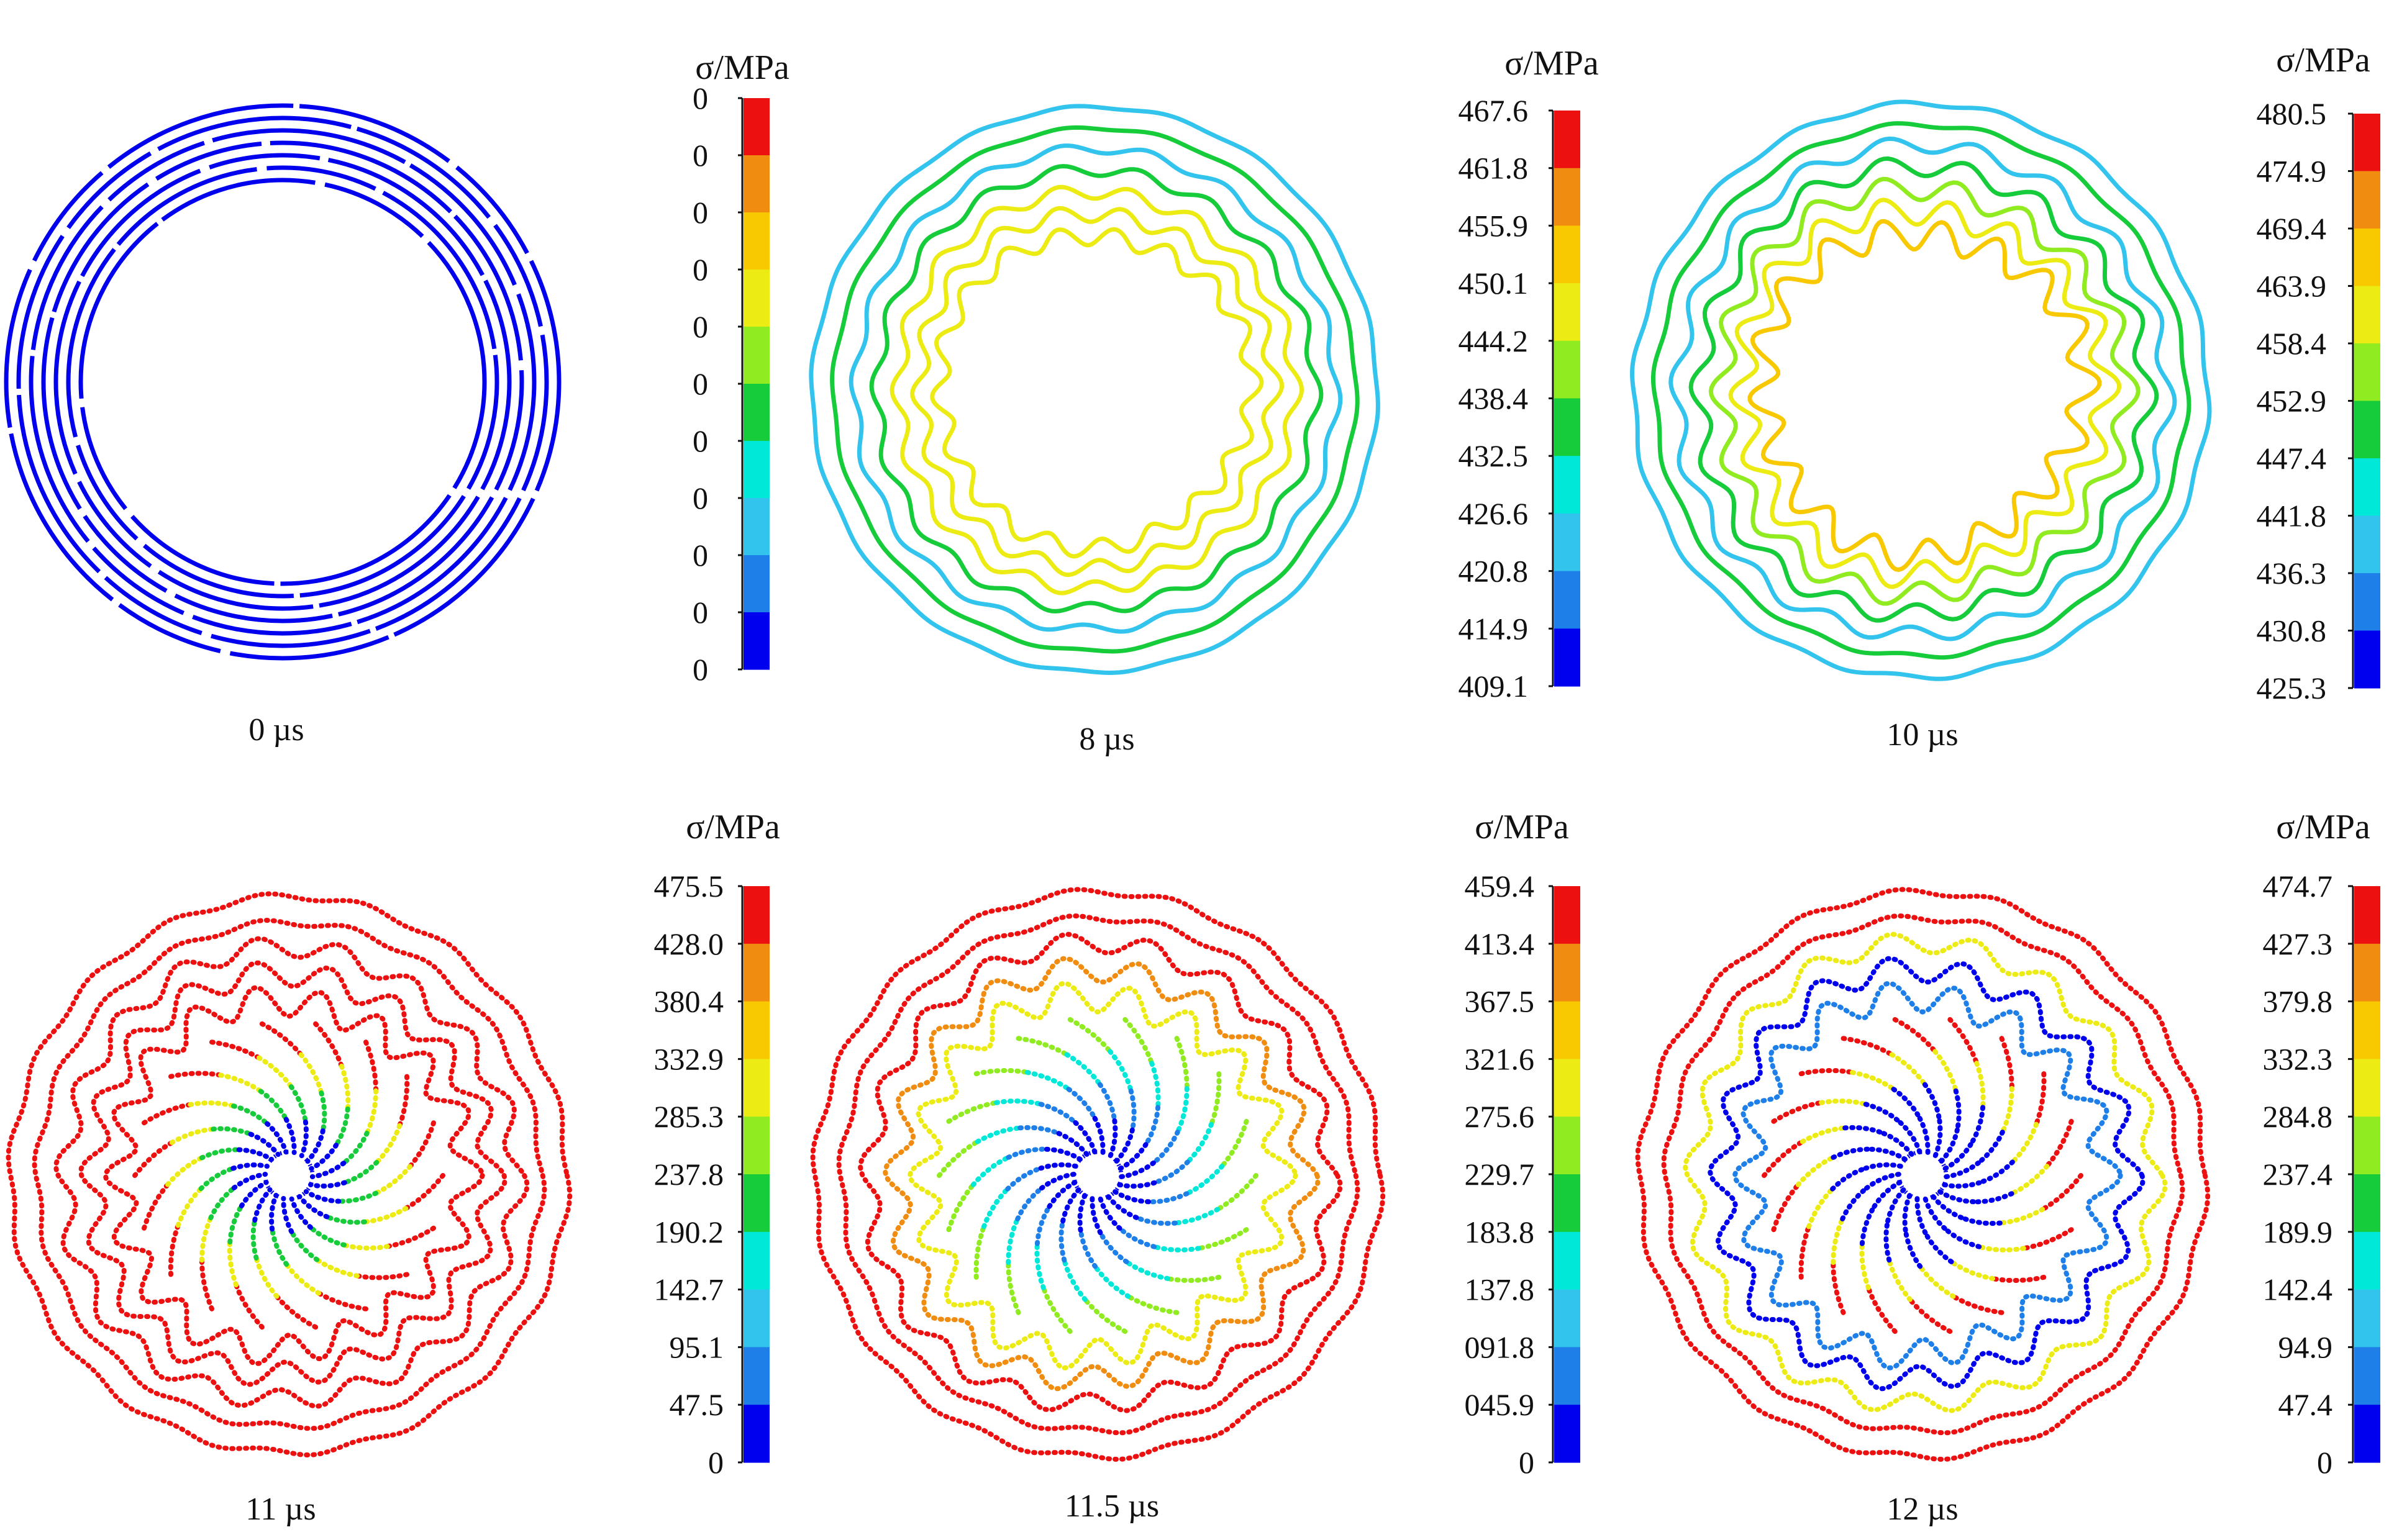  I want to click on colorbar-unit-label-12us: σ/MPa, so click(2323, 827).